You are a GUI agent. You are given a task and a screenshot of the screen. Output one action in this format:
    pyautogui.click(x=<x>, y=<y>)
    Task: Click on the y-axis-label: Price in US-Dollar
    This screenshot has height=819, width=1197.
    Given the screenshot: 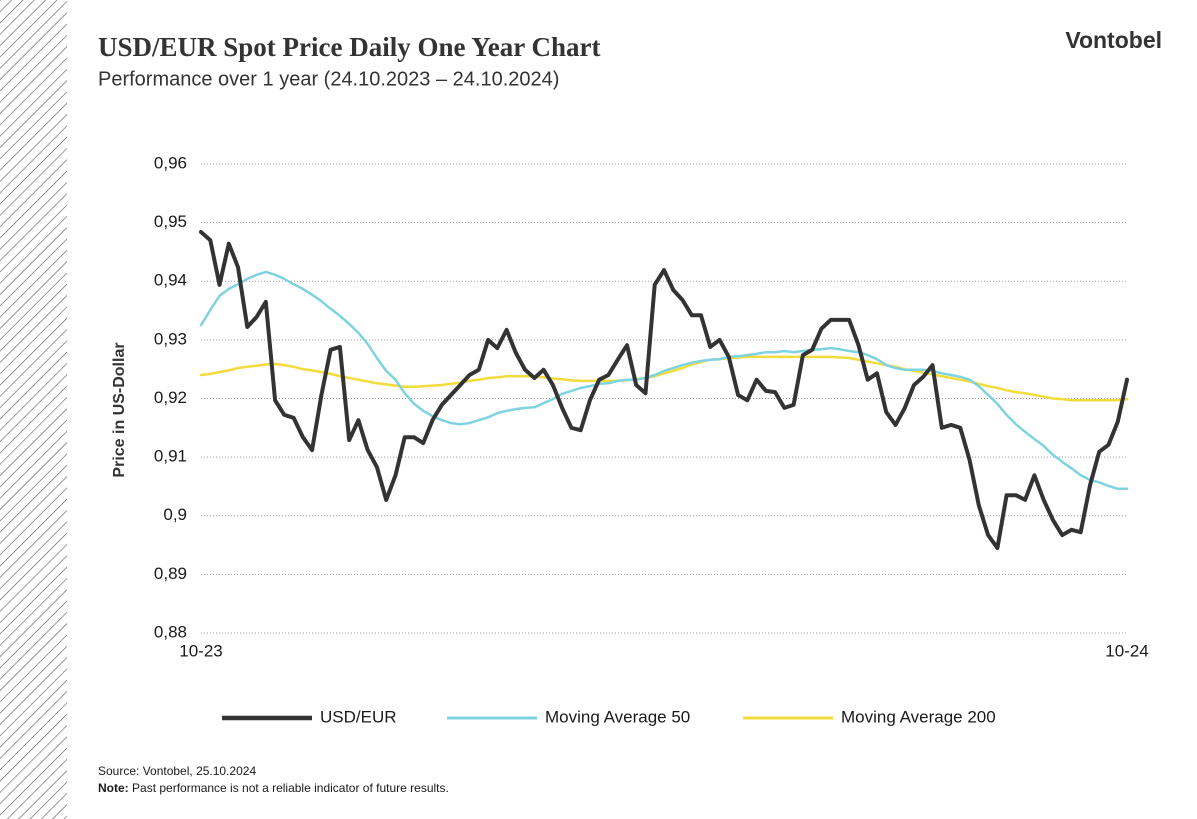 What is the action you would take?
    pyautogui.click(x=119, y=409)
    